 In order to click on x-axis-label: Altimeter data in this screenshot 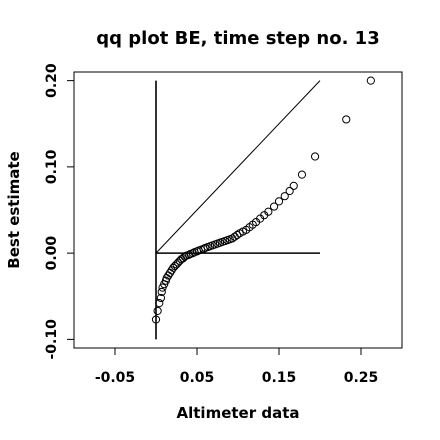, I will do `click(238, 413)`.